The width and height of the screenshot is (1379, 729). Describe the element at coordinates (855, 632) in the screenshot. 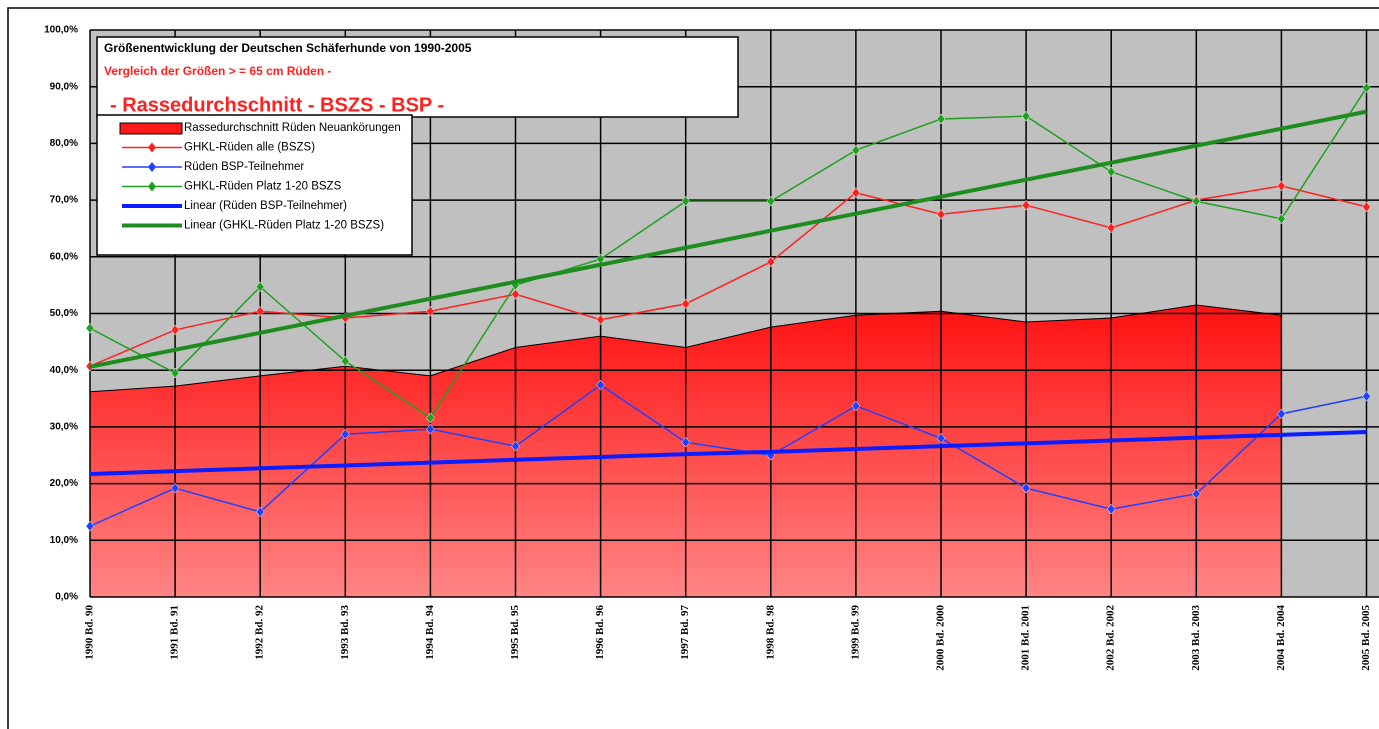

I see `x-tick-label: 1999 Bd. 99` at that location.